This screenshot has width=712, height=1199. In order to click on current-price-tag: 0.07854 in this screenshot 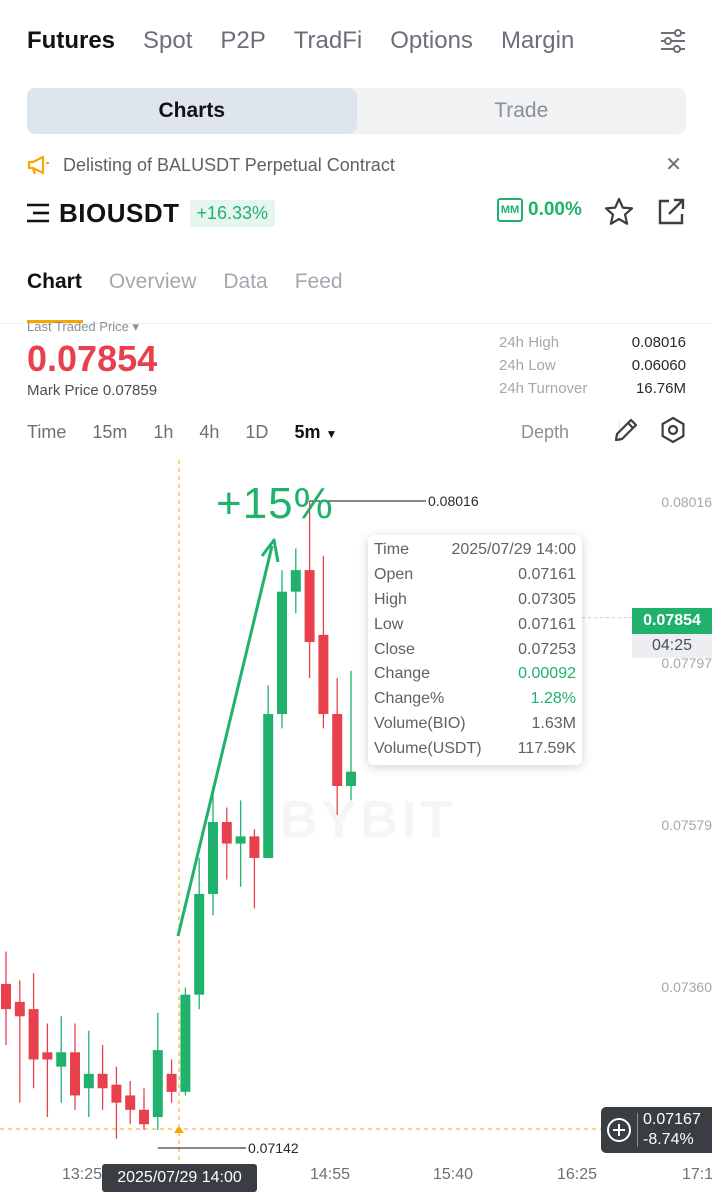, I will do `click(672, 621)`.